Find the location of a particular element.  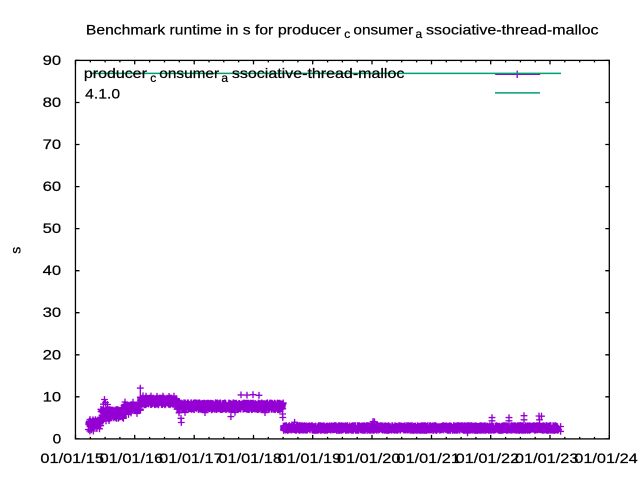

svg-text: s is located at coordinates (16, 250).